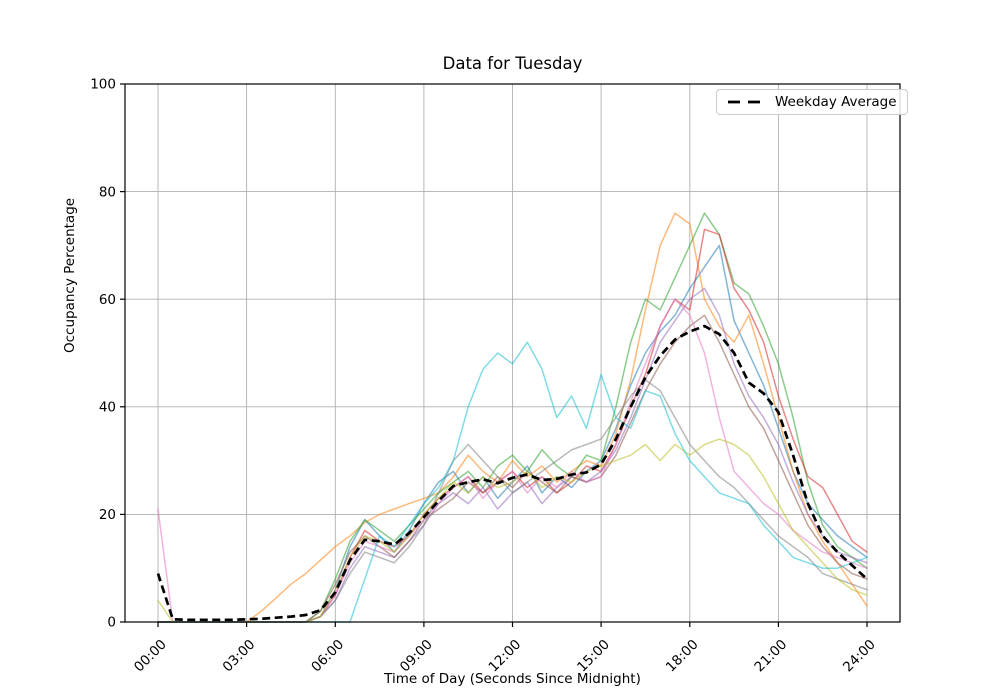  I want to click on legend-dashed-line-icon, so click(746, 102).